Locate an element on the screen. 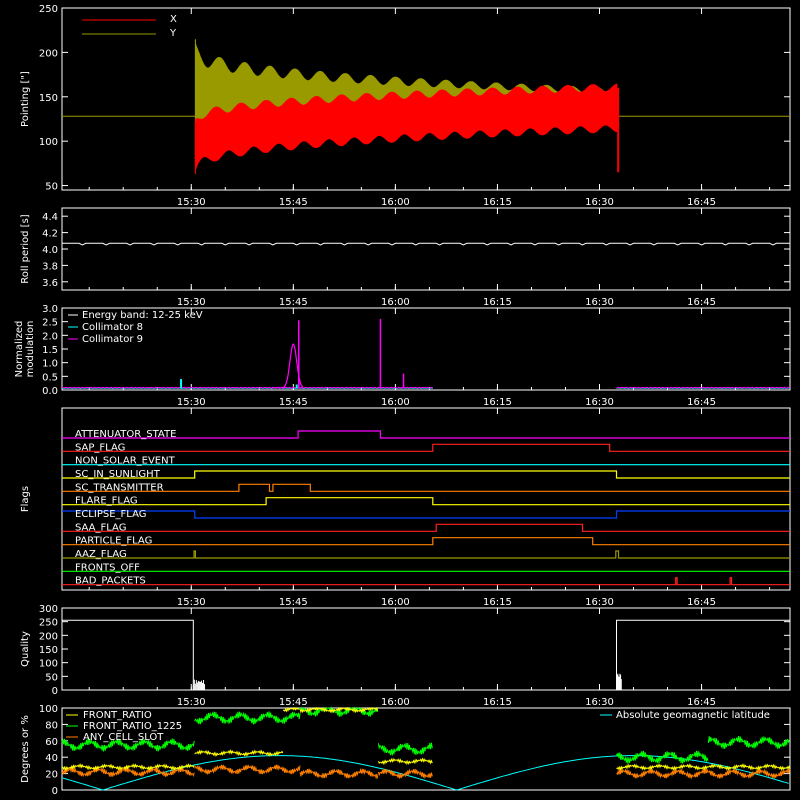  series-x-envelope is located at coordinates (406, 128).